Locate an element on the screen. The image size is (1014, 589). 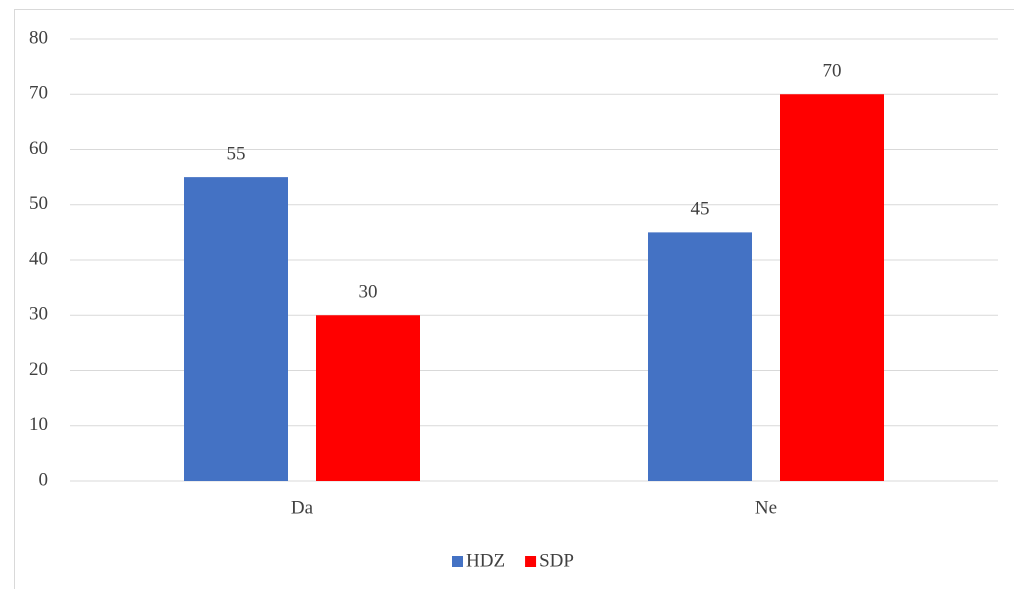
y-tick-label: 70 is located at coordinates (38, 93).